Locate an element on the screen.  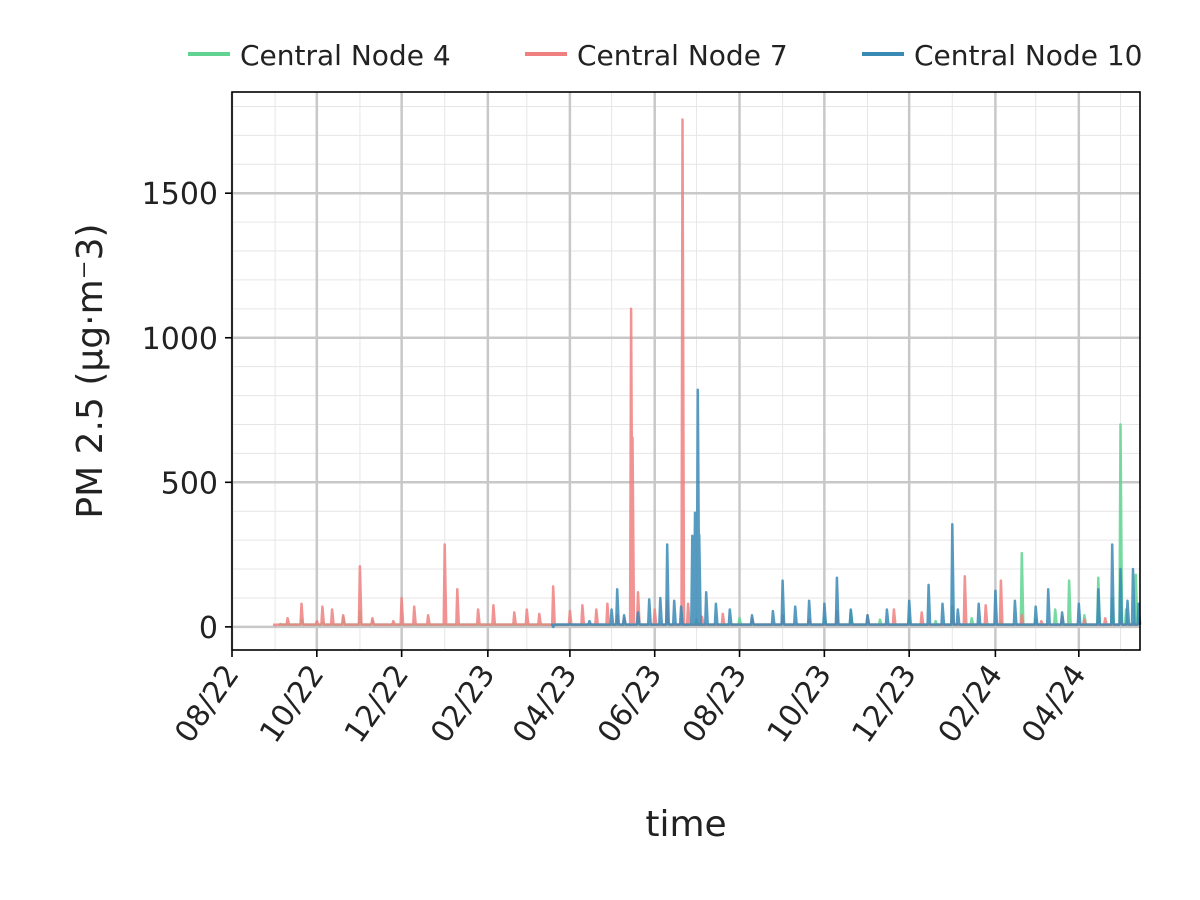
y-tick-label: 1500 is located at coordinates (180, 194).